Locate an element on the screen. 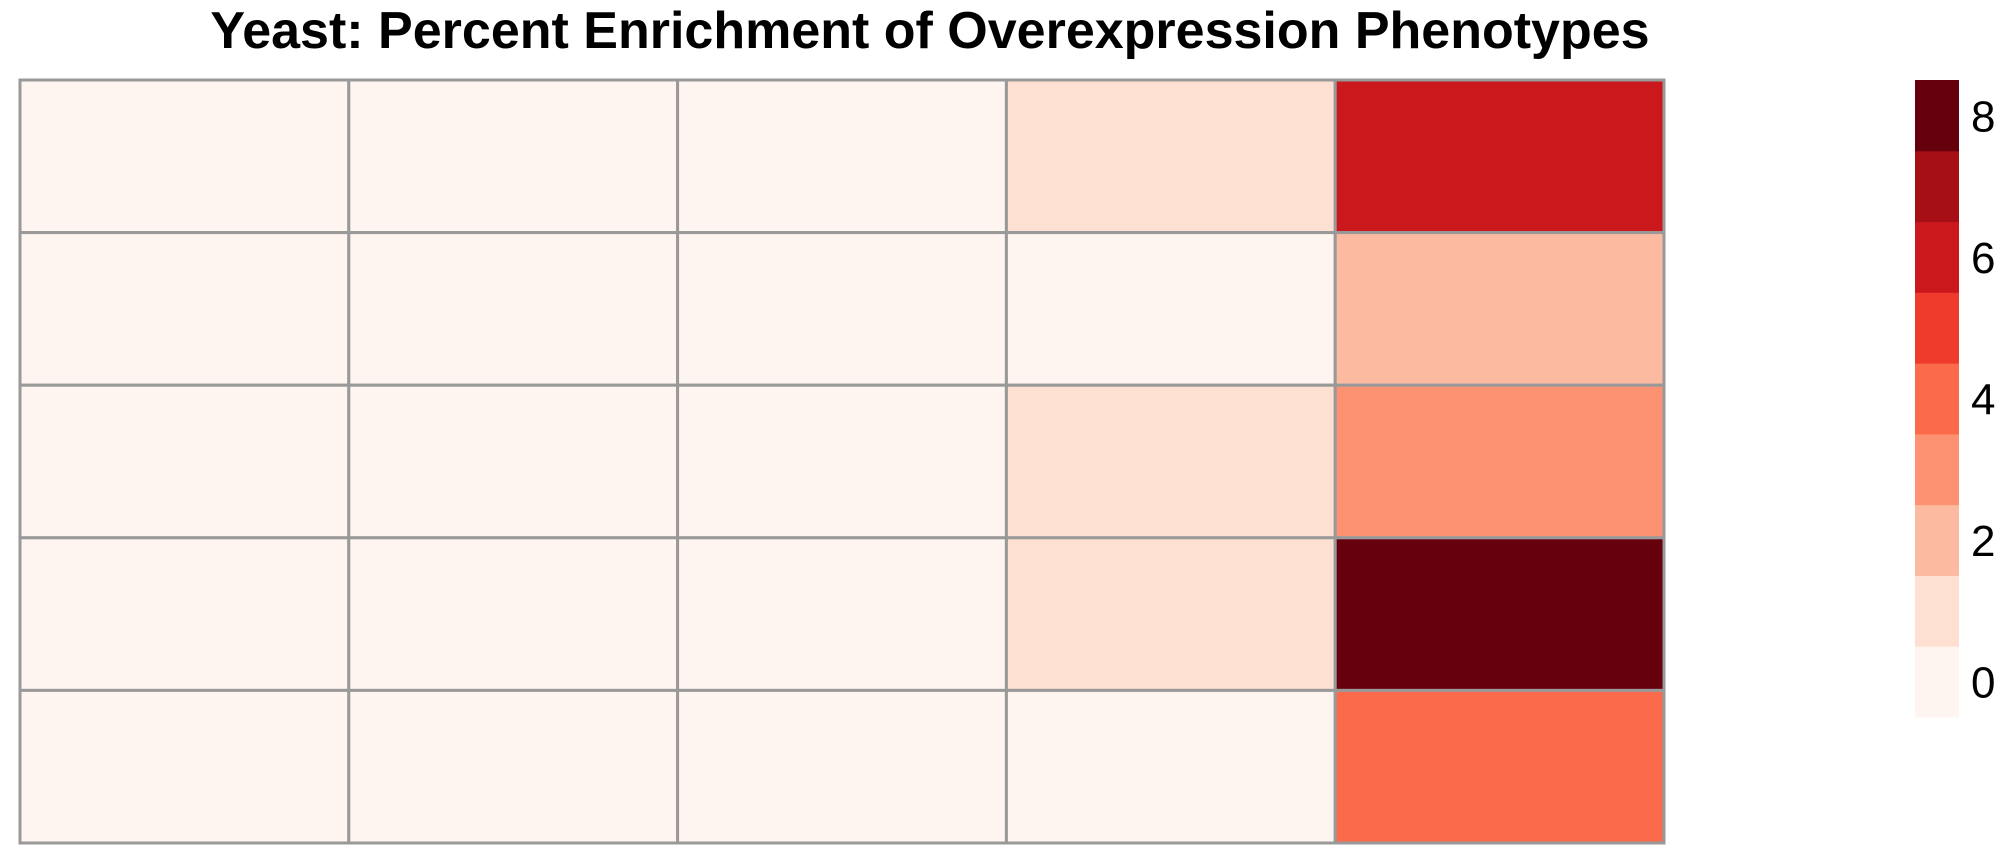  heatmap-cell-r5-c4 is located at coordinates (1170, 766).